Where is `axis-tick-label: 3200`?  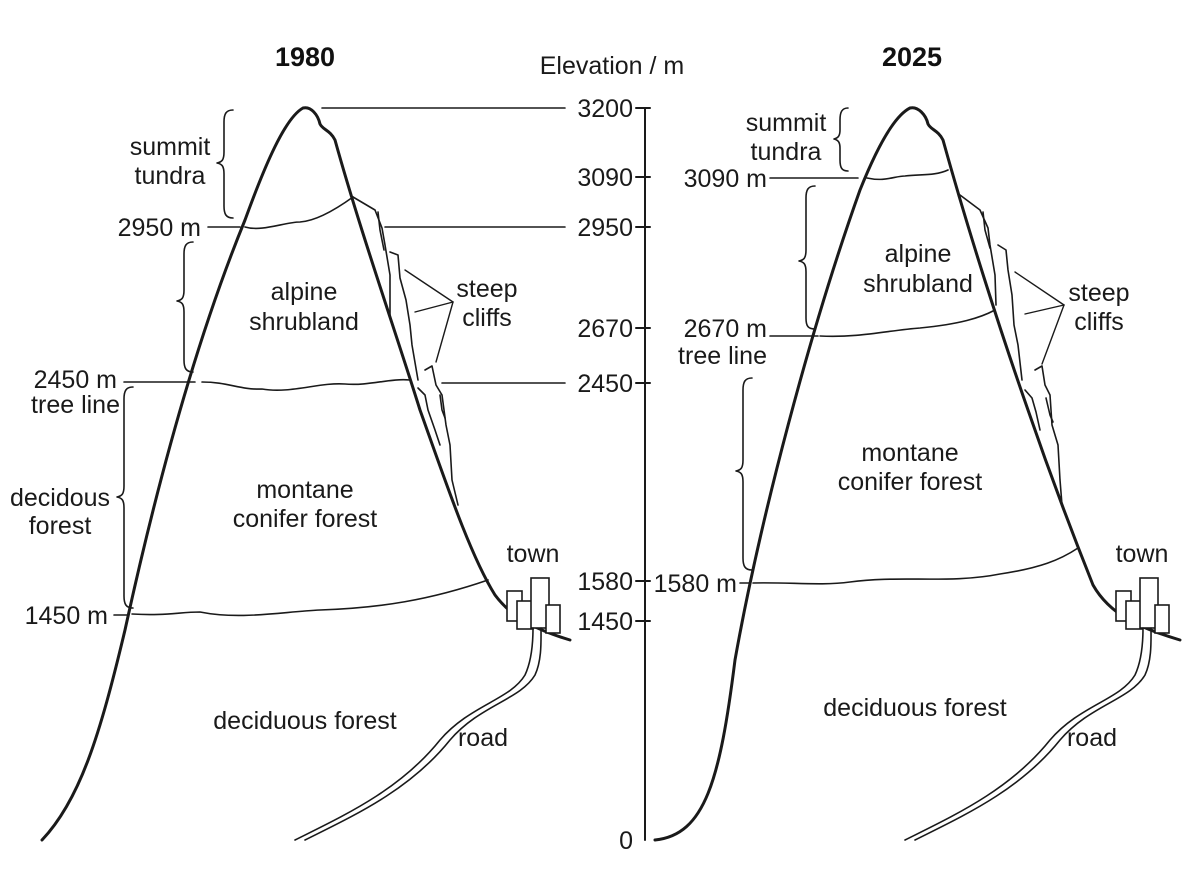
axis-tick-label: 3200 is located at coordinates (605, 109).